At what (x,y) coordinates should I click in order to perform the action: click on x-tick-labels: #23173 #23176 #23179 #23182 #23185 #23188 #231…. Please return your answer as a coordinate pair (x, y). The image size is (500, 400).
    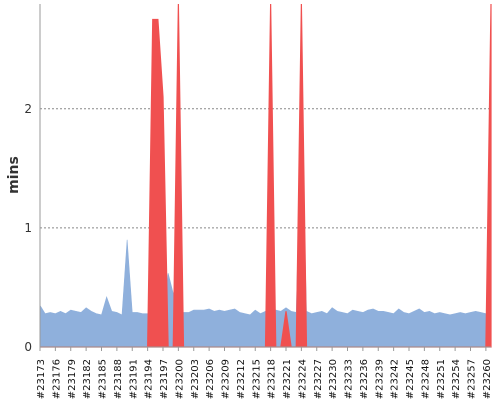
    Looking at the image, I should click on (264, 379).